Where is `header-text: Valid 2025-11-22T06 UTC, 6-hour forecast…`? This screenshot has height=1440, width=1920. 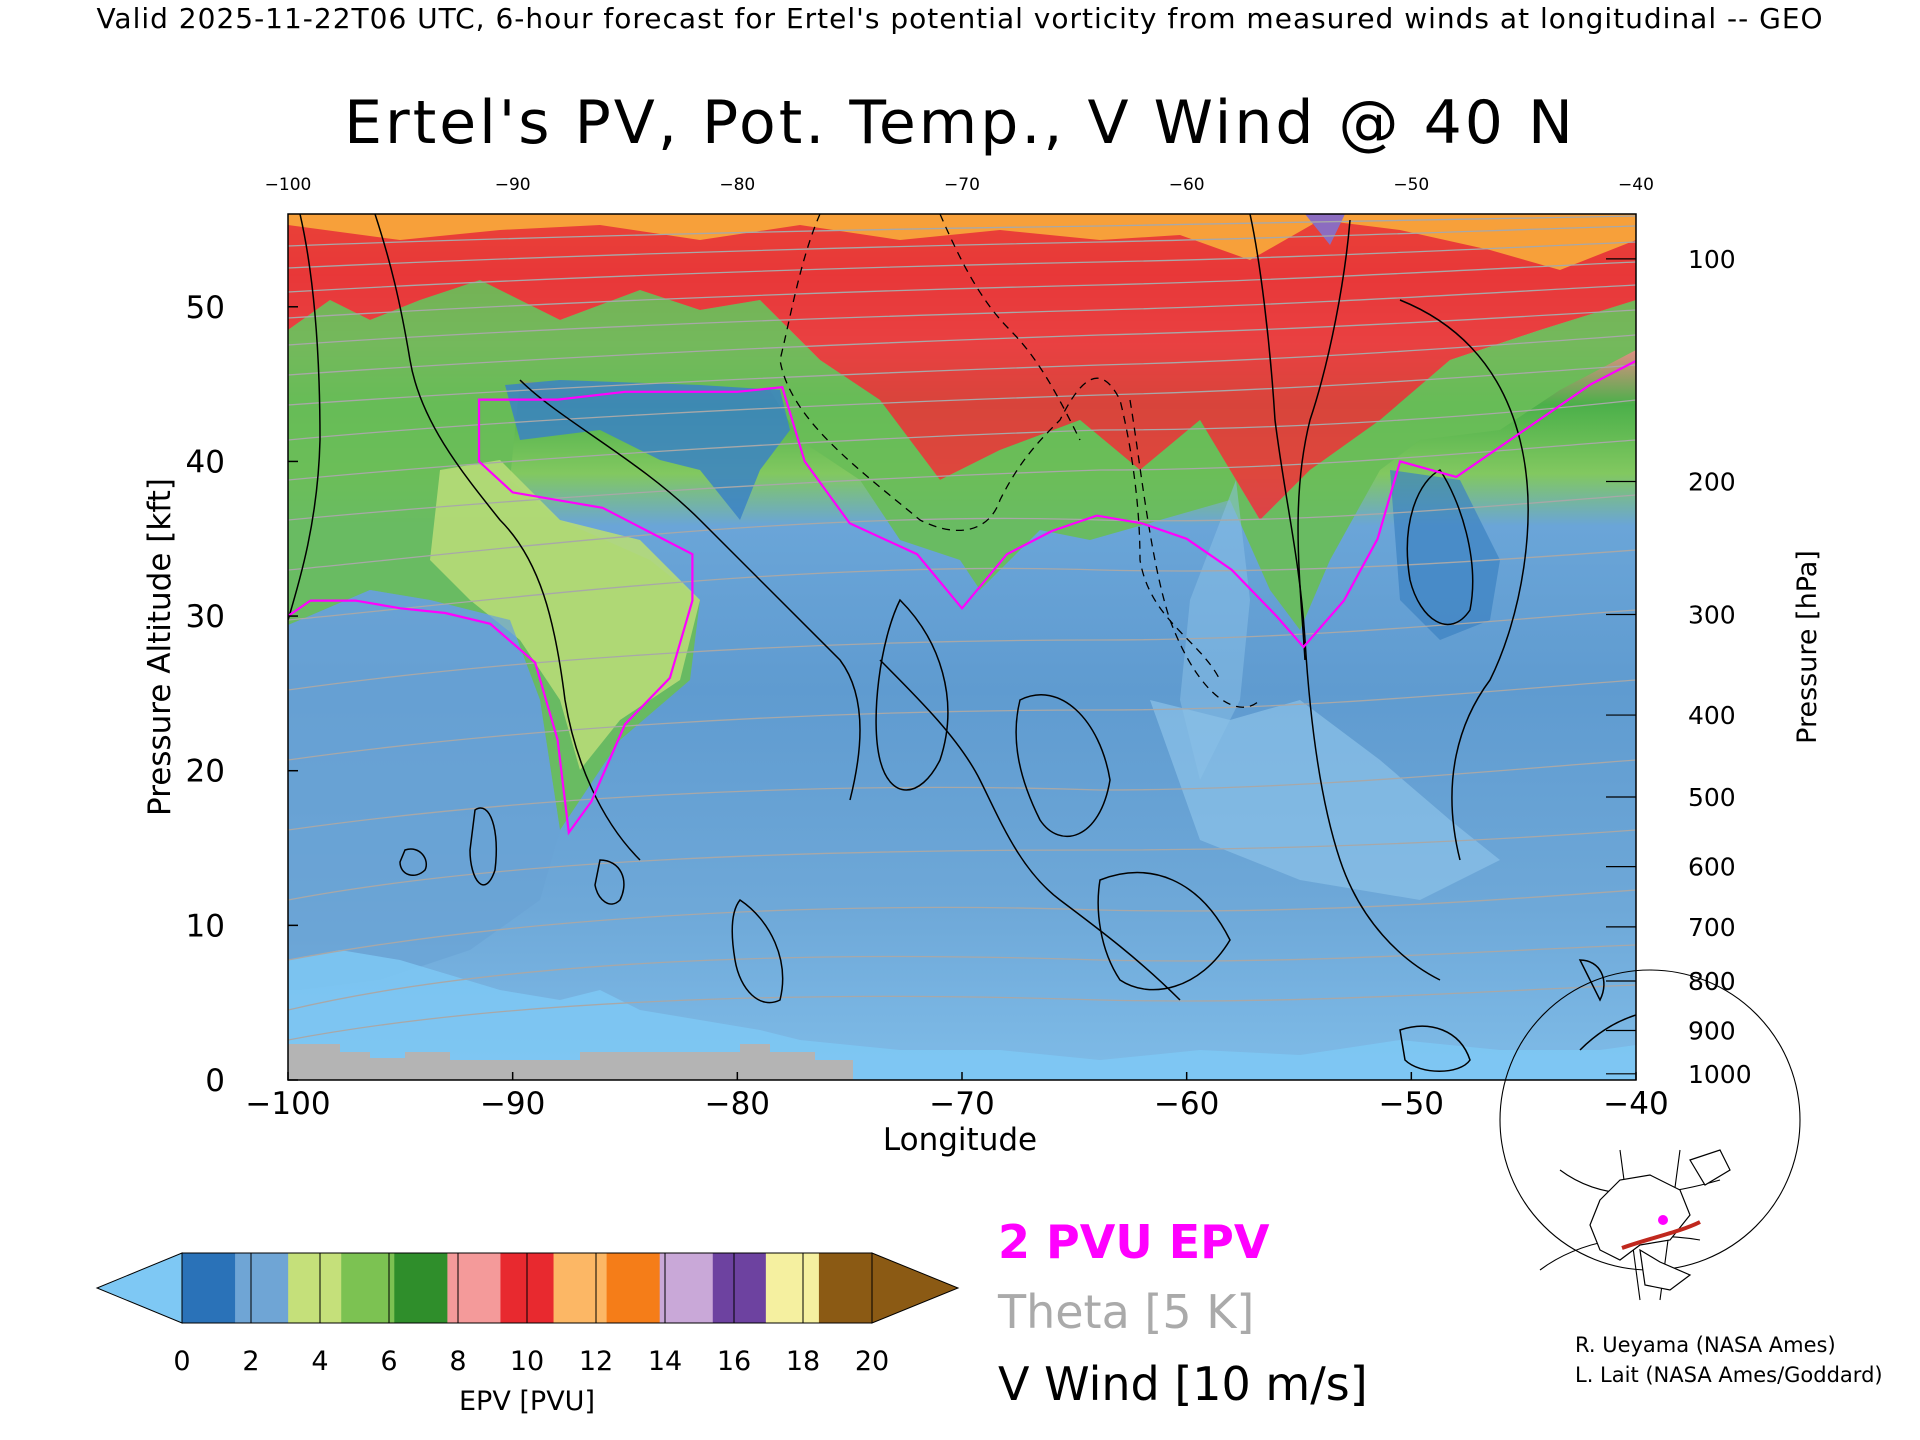
header-text: Valid 2025-11-22T06 UTC, 6-hour forecast… is located at coordinates (960, 18).